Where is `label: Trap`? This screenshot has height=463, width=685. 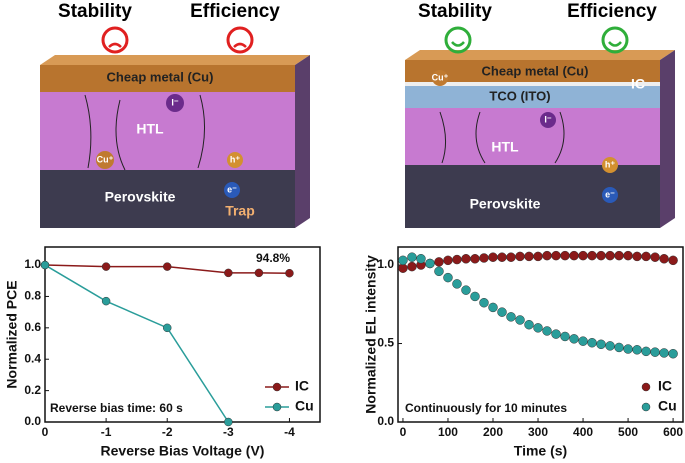
label: Trap is located at coordinates (240, 211).